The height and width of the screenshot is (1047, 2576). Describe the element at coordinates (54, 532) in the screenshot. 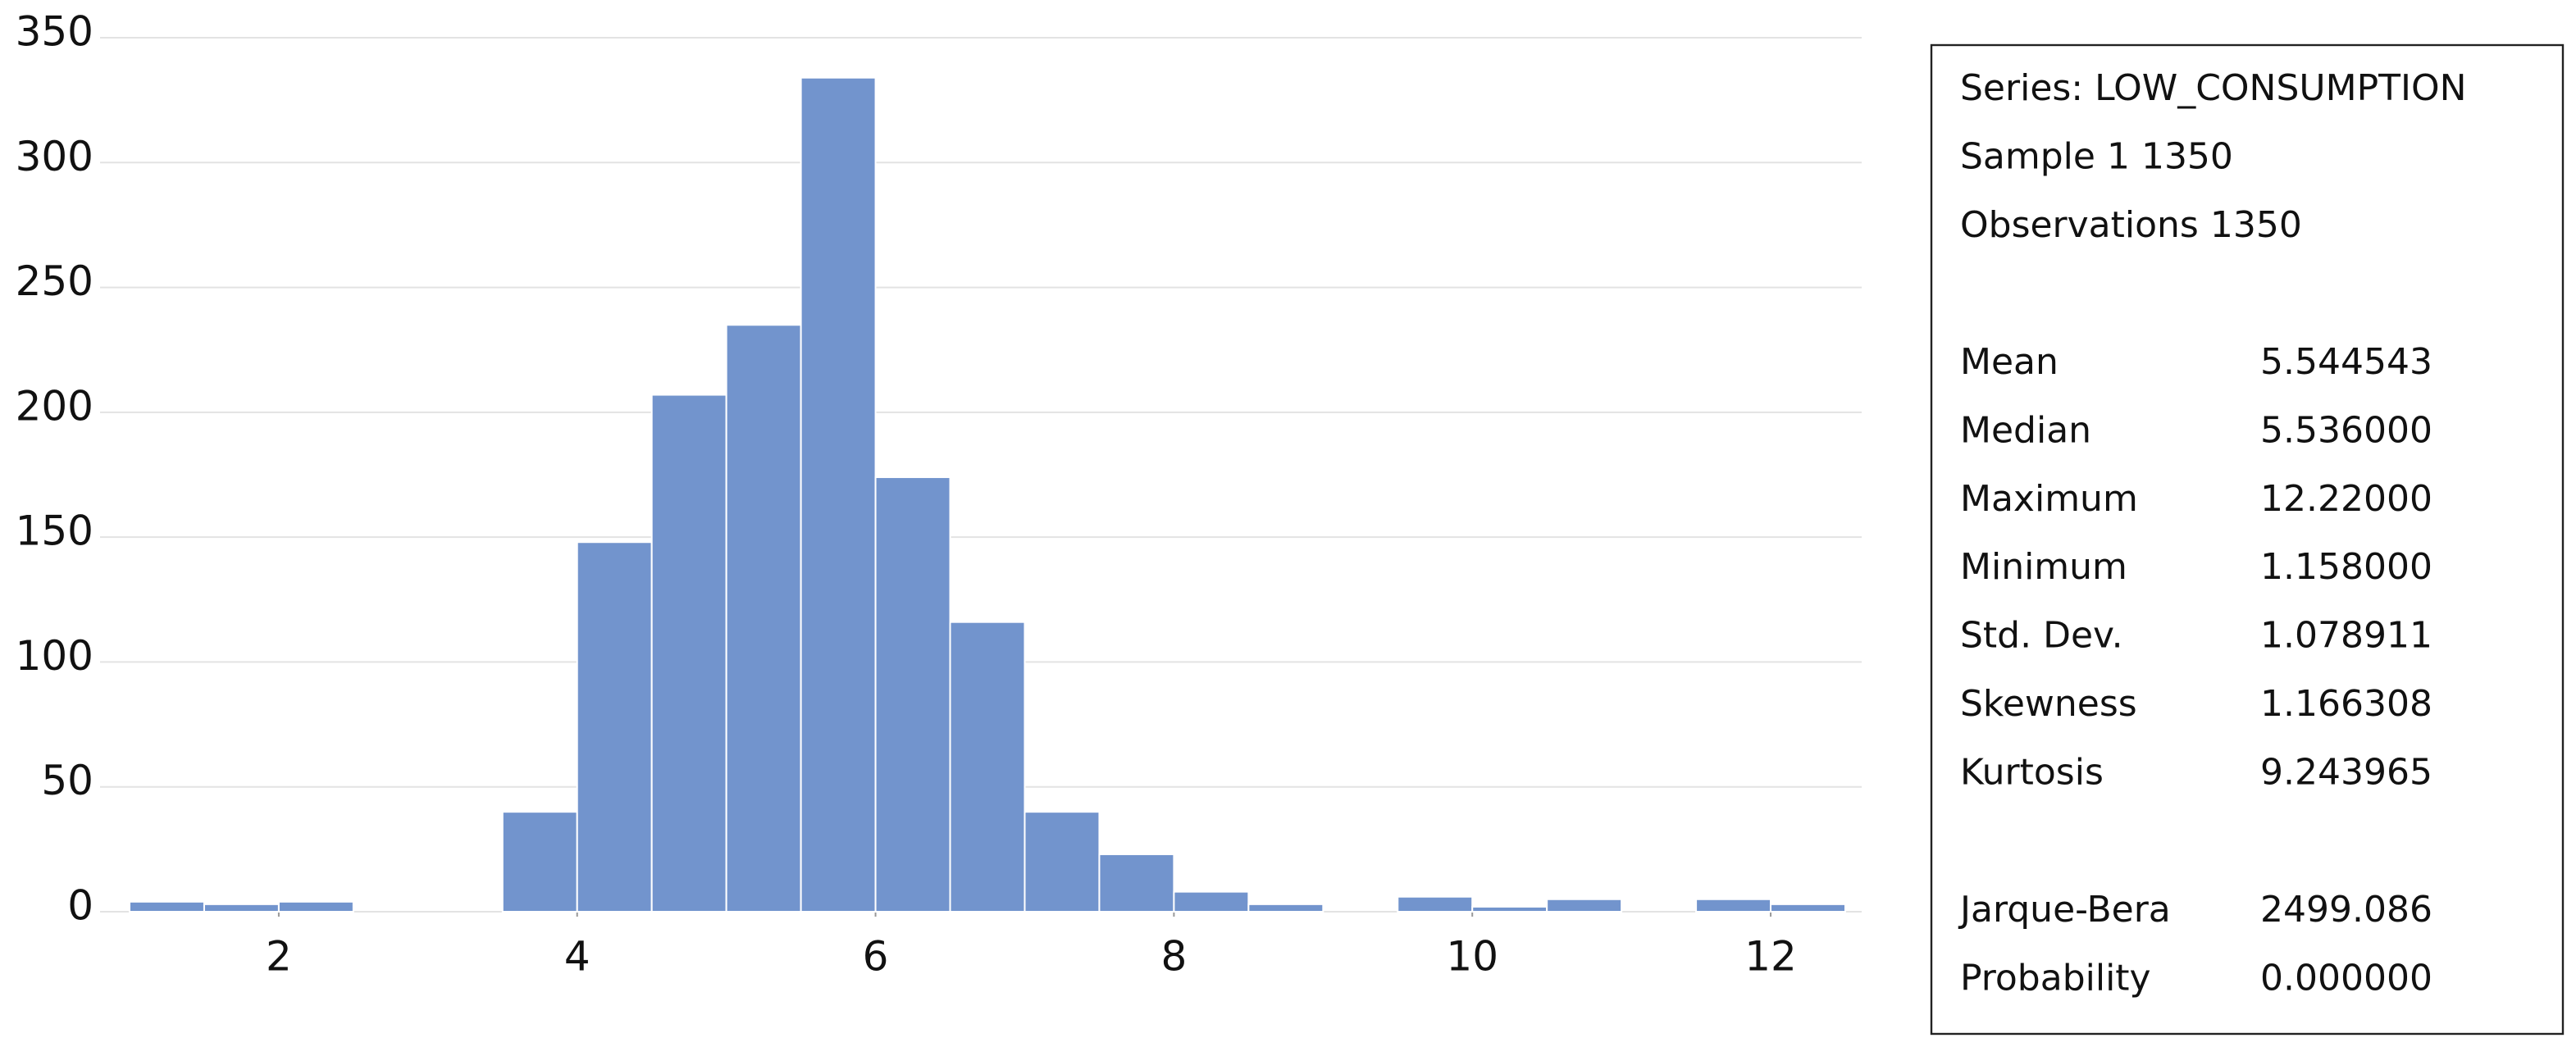

I see `y-tick-label: 150` at that location.